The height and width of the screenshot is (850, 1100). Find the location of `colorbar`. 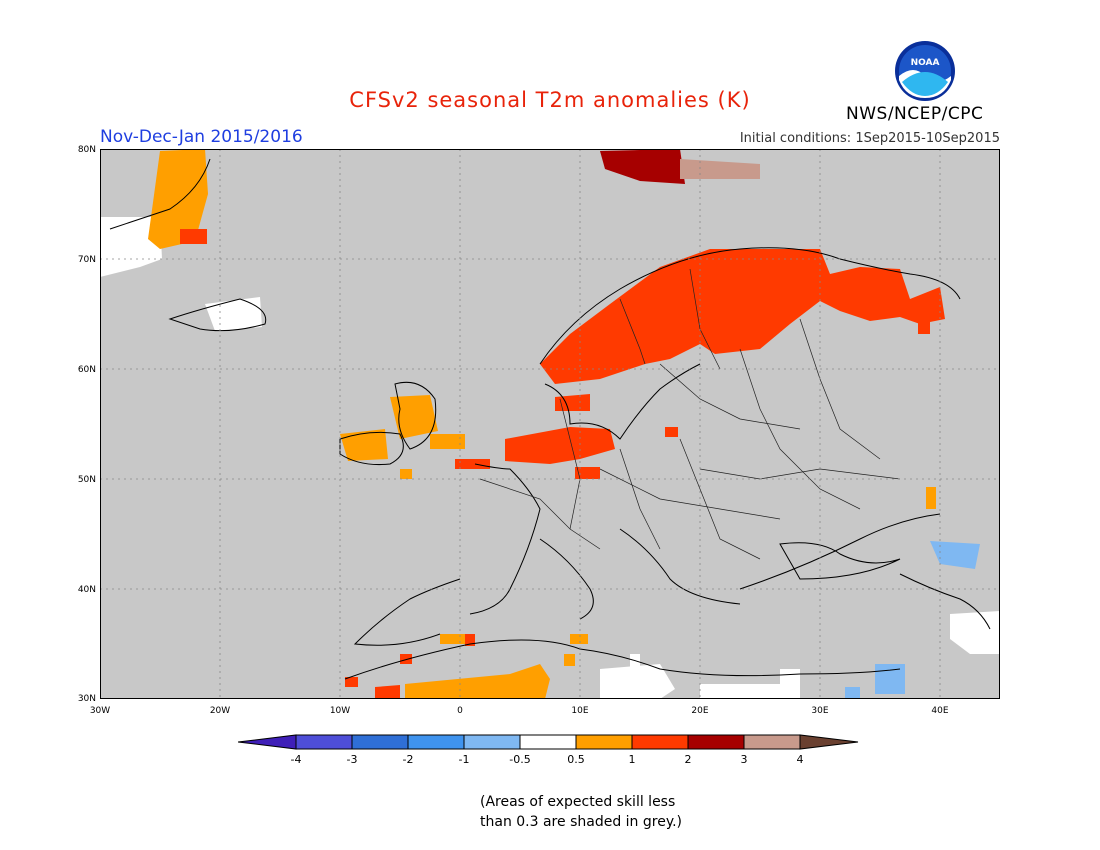

colorbar is located at coordinates (548, 742).